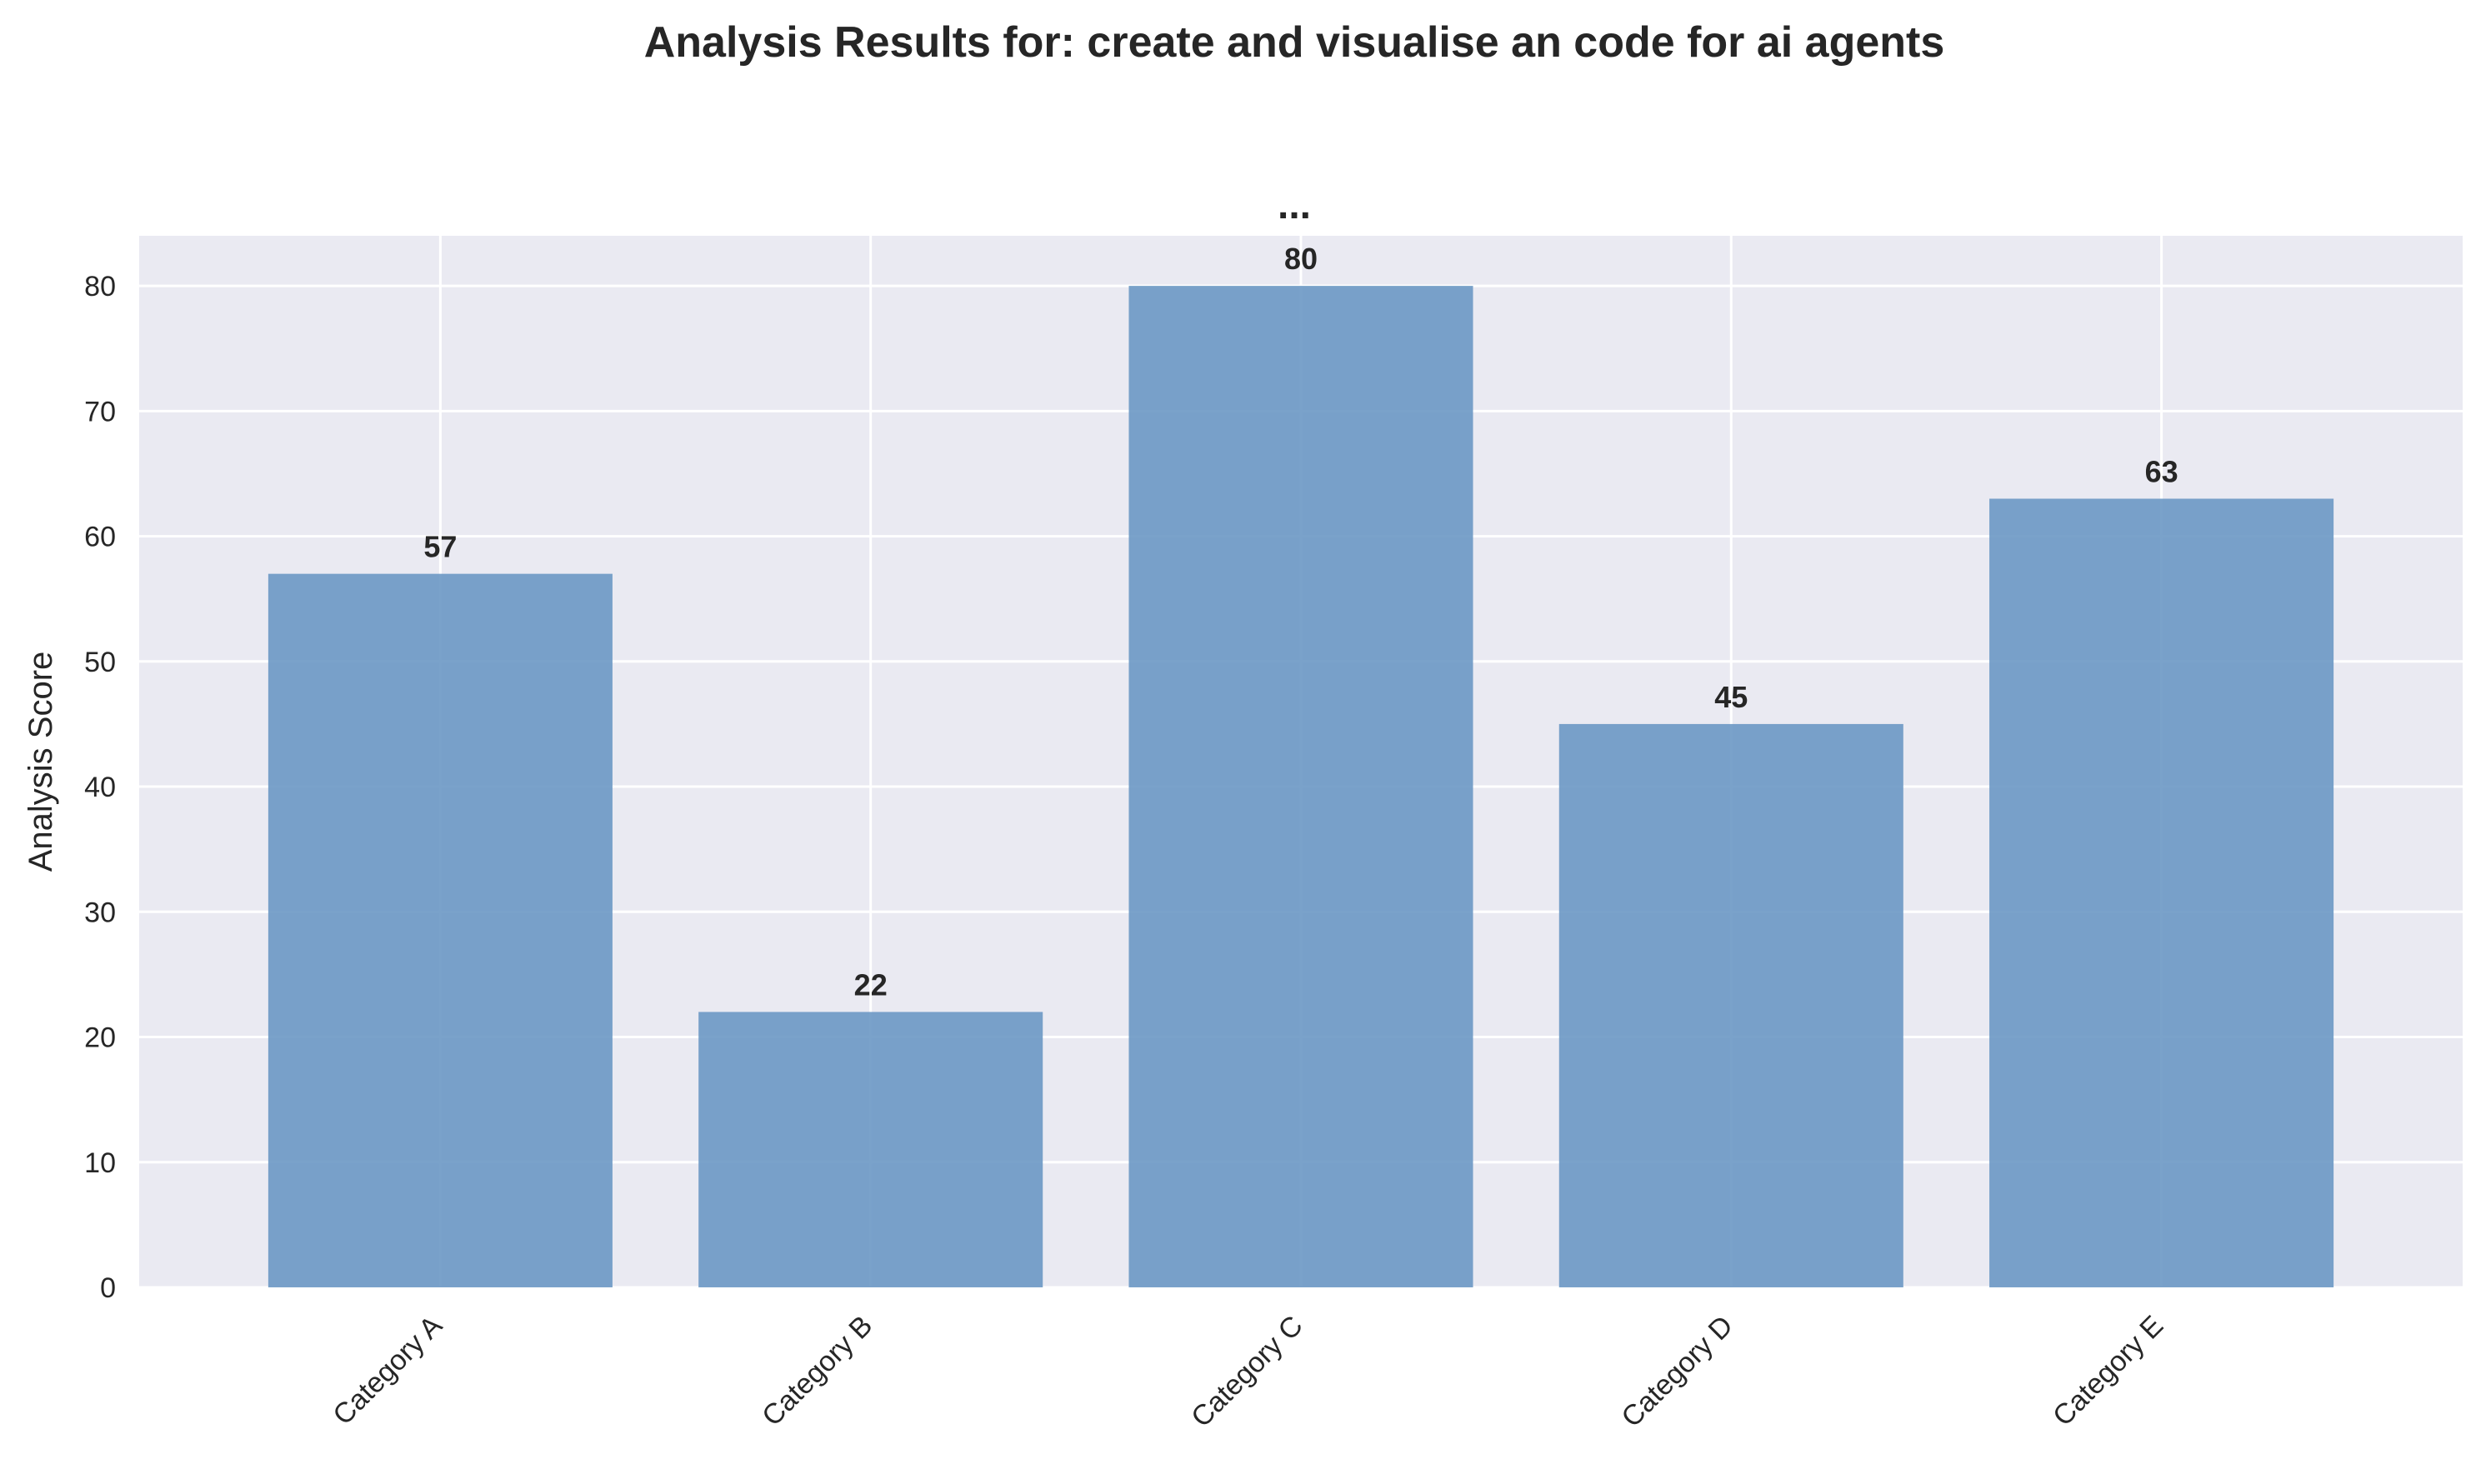 Image resolution: width=2476 pixels, height=1484 pixels. What do you see at coordinates (100, 912) in the screenshot?
I see `y-tick-label: 30` at bounding box center [100, 912].